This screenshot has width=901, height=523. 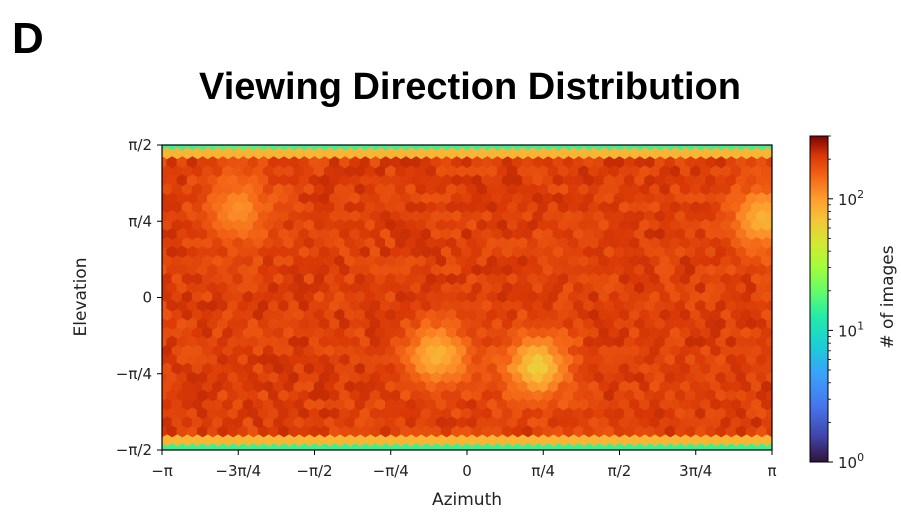 I want to click on chart-title: Viewing Direction Distribution, so click(x=470, y=87).